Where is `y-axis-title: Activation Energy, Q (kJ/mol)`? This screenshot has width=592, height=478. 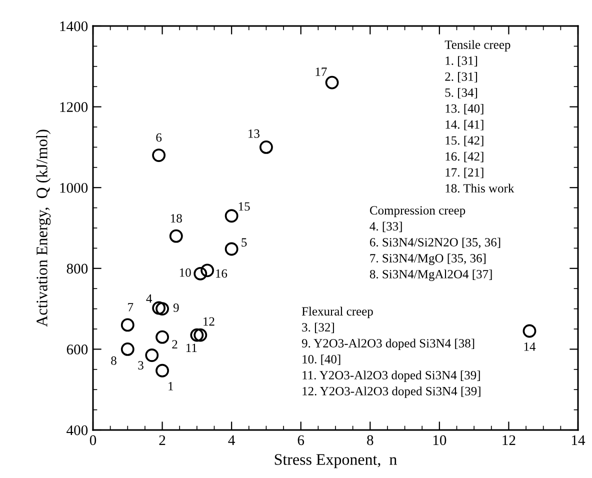 y-axis-title: Activation Energy, Q (kJ/mol) is located at coordinates (43, 228).